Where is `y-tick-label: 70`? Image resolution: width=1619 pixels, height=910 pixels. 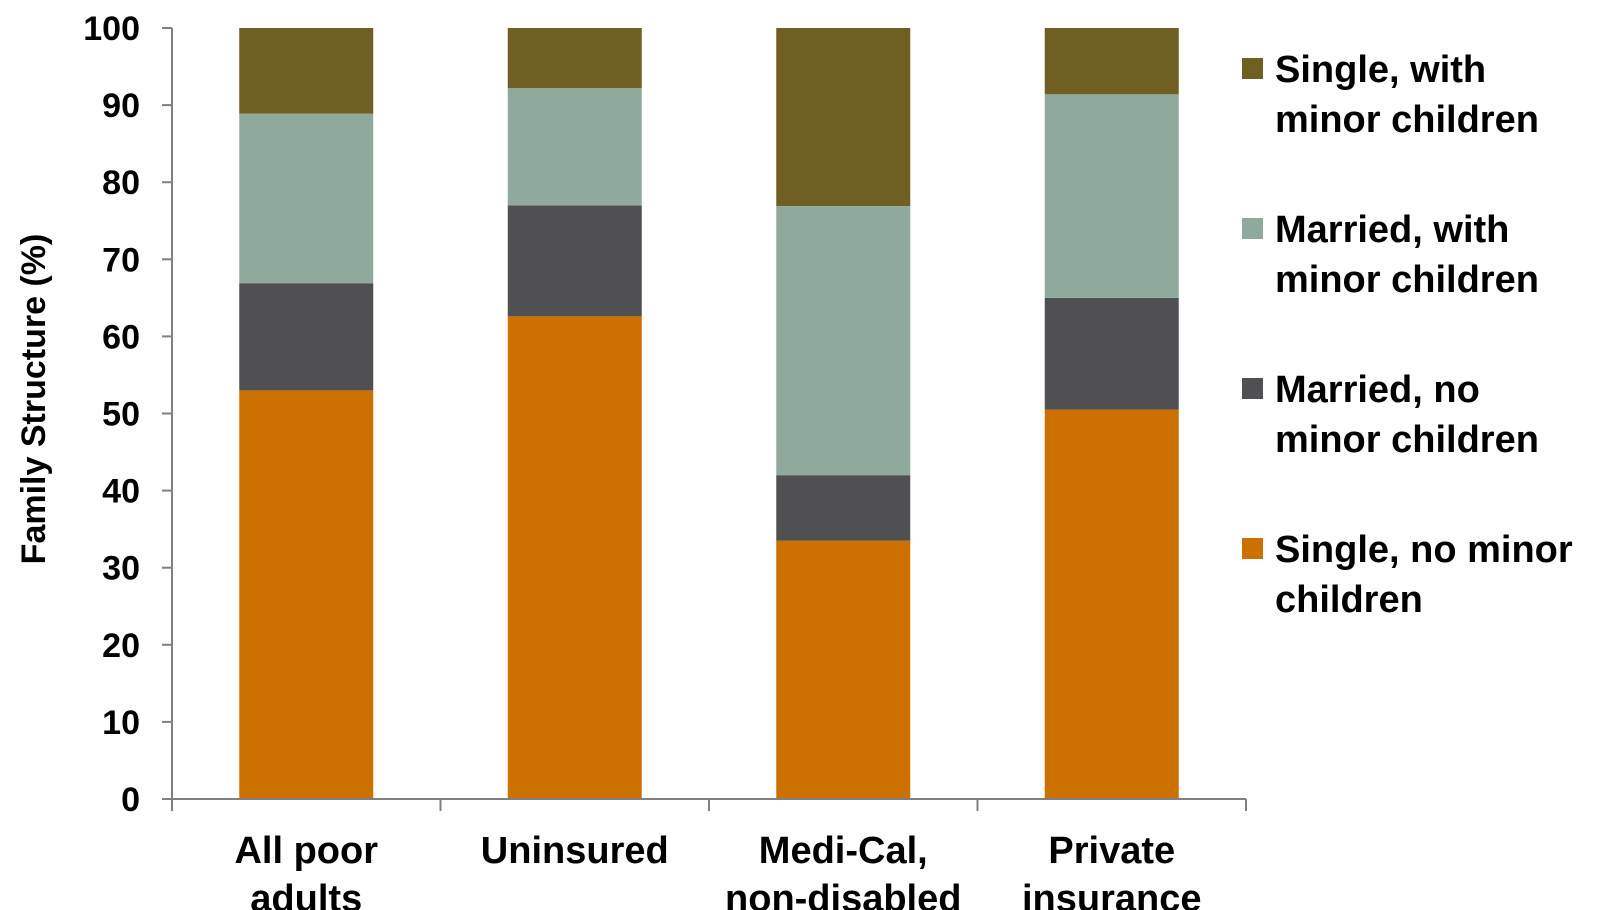 y-tick-label: 70 is located at coordinates (121, 260).